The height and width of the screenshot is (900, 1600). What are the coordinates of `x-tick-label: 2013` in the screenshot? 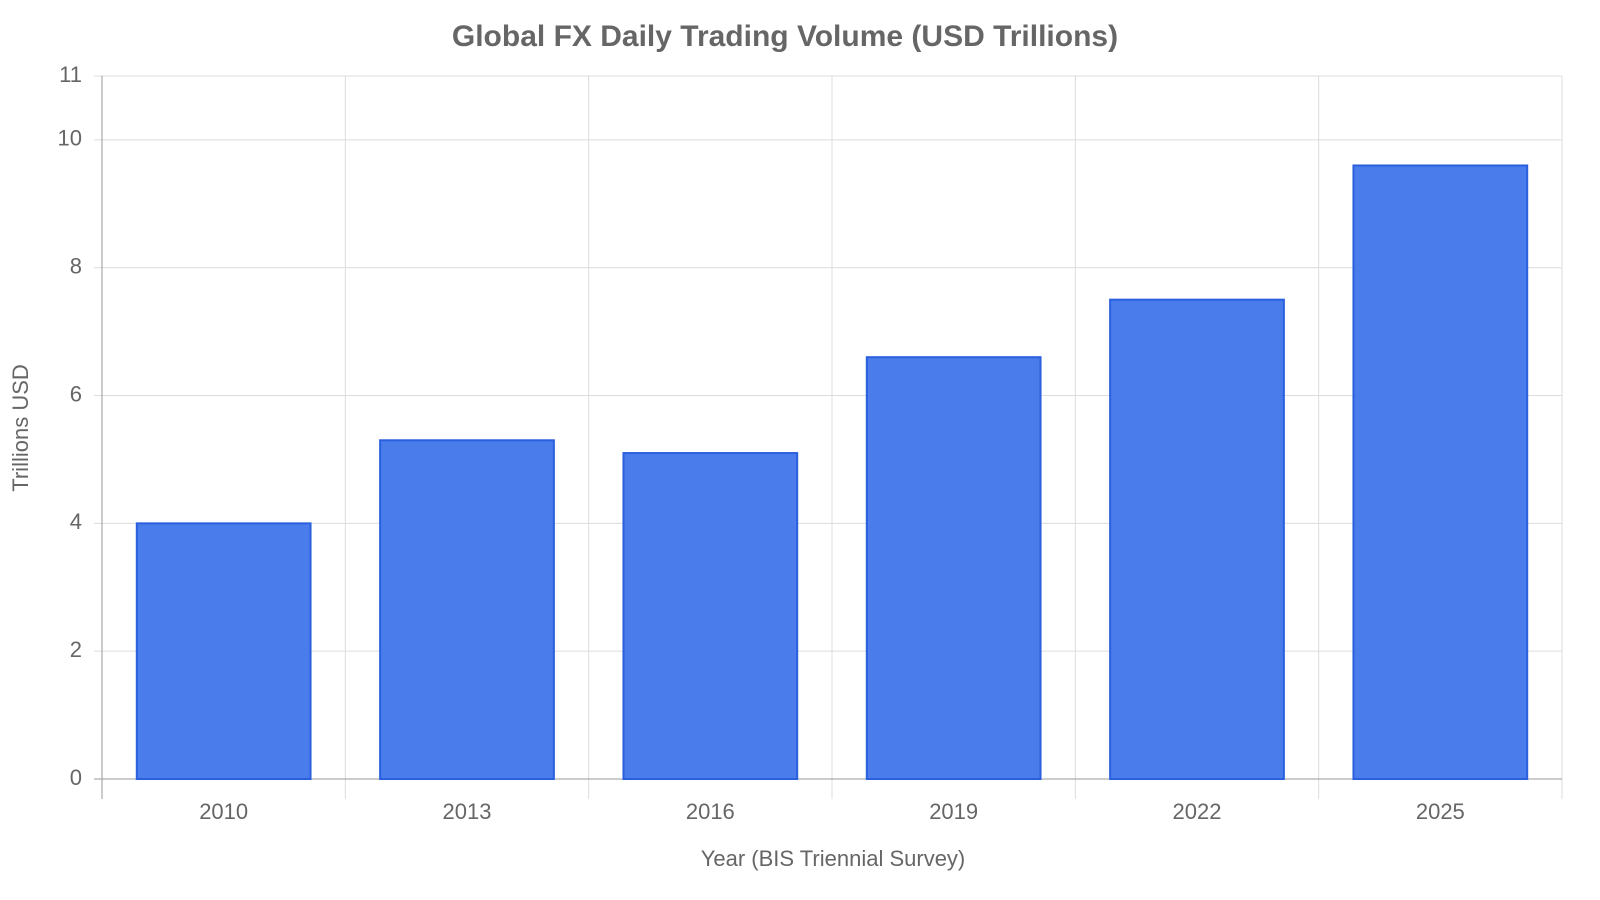 It's located at (467, 811).